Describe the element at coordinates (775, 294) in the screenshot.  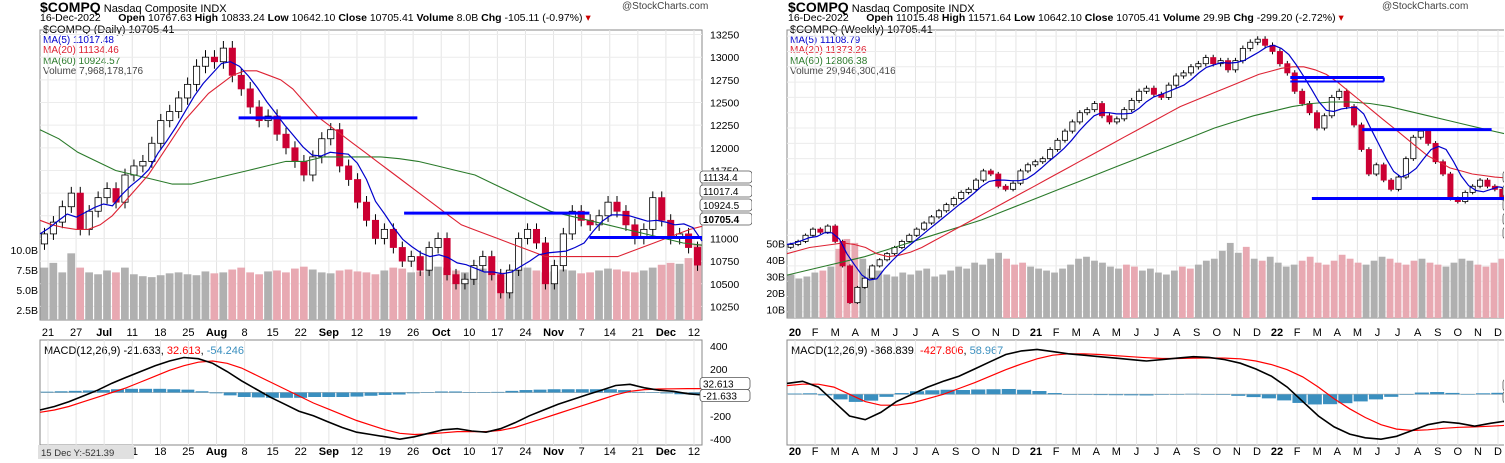
I see `volume-tick-label: 20B` at that location.